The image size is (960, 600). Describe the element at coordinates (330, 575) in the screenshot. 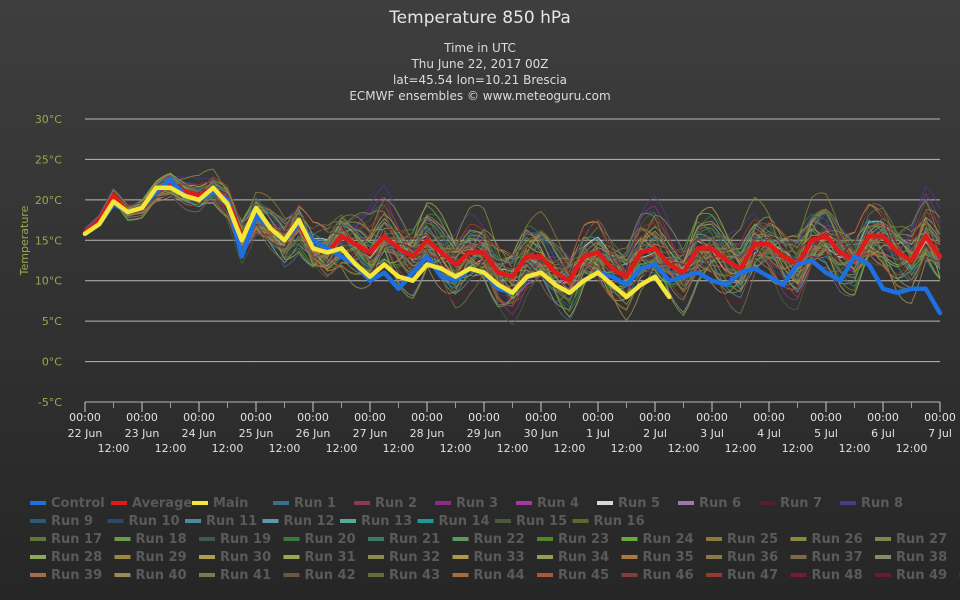

I see `legend-item-label: Run 42` at that location.